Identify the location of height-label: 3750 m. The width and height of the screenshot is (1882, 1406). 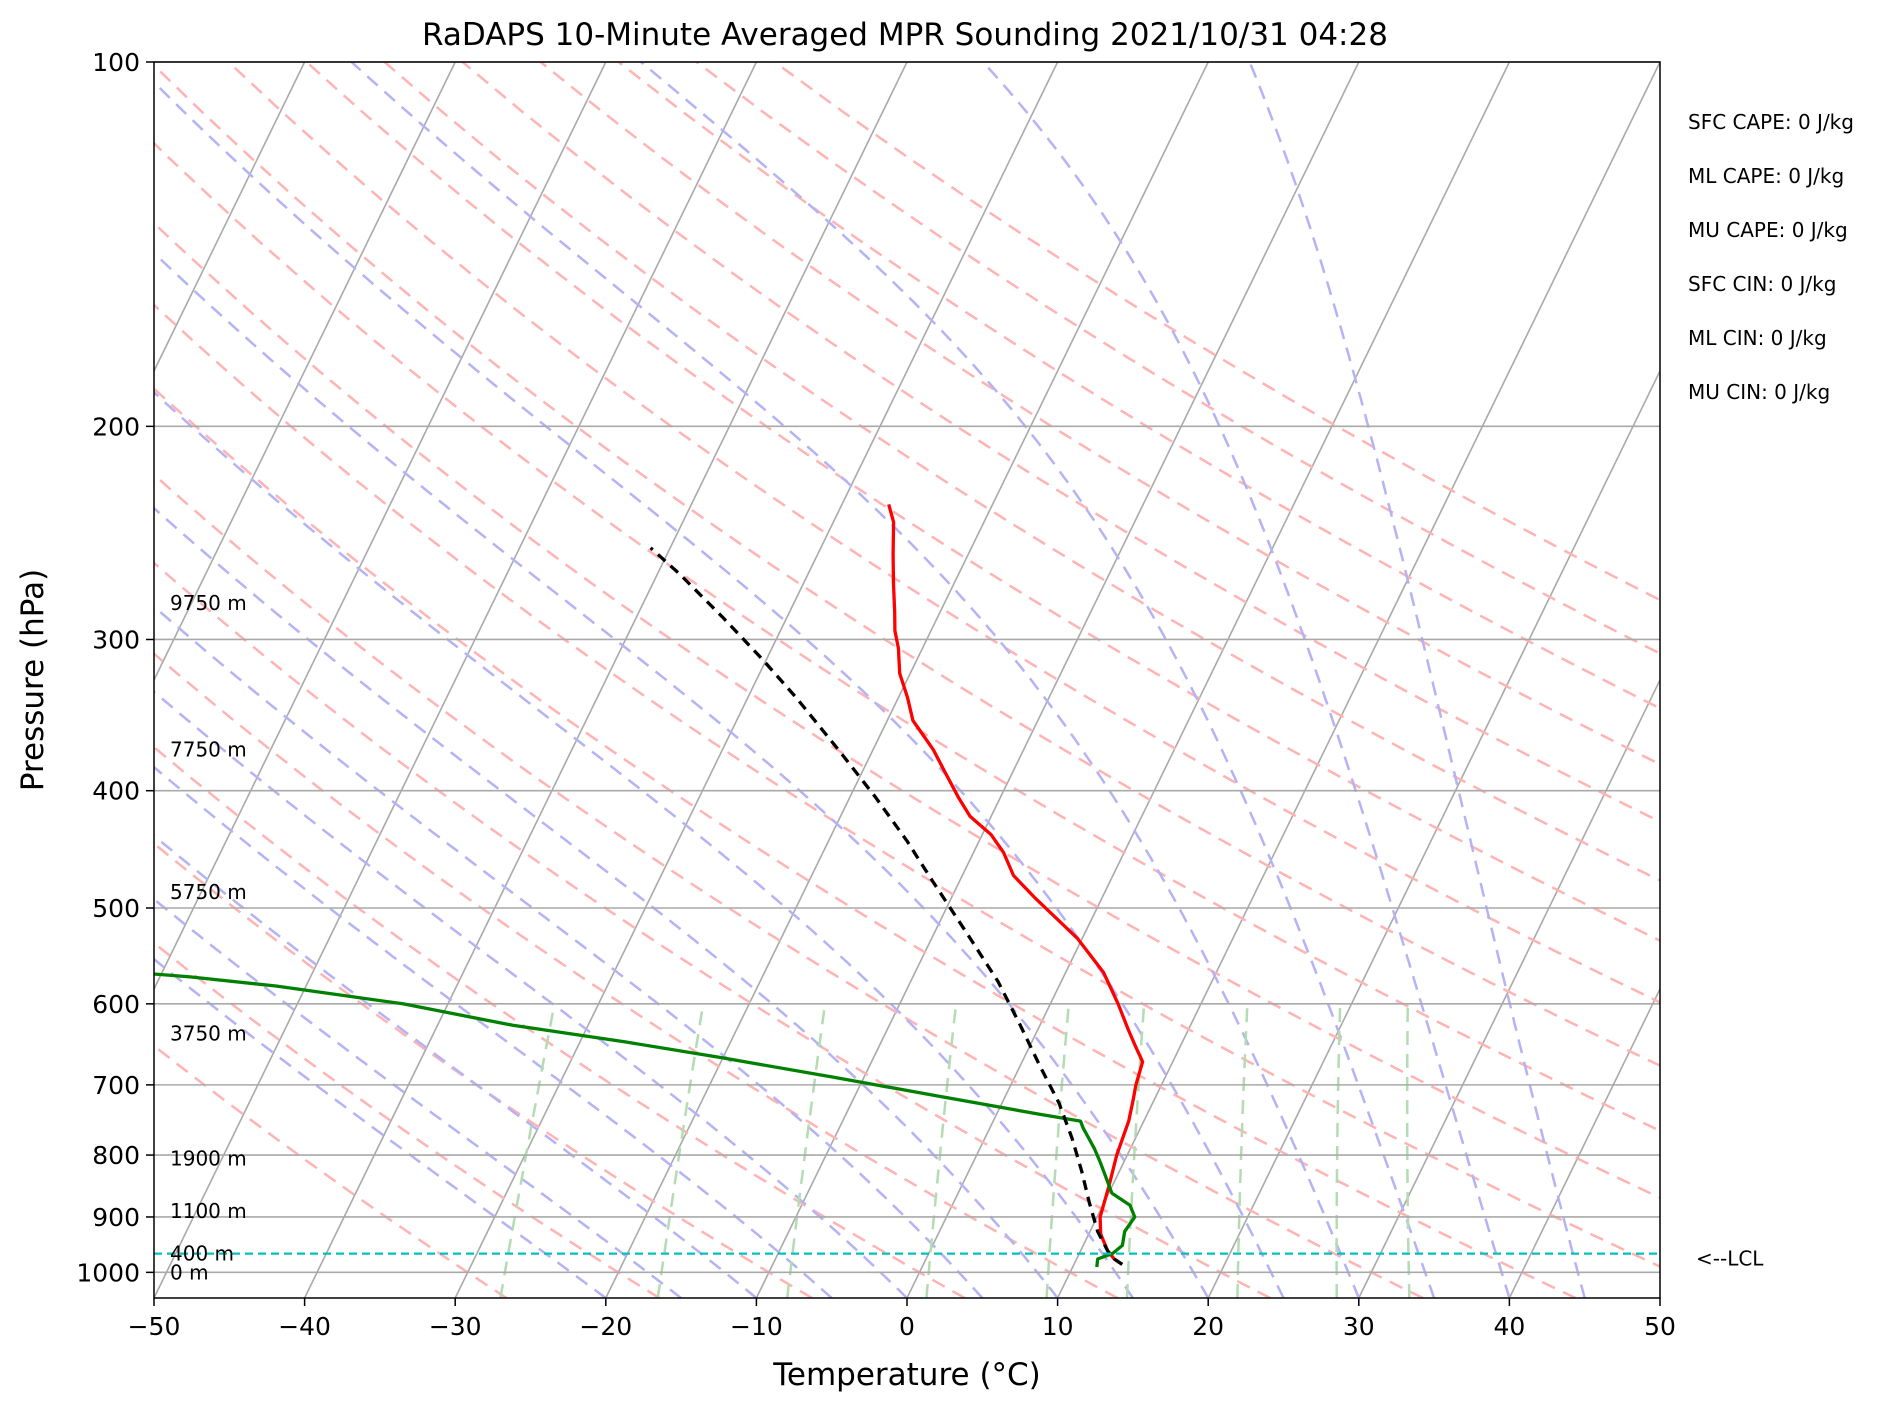
(208, 1034).